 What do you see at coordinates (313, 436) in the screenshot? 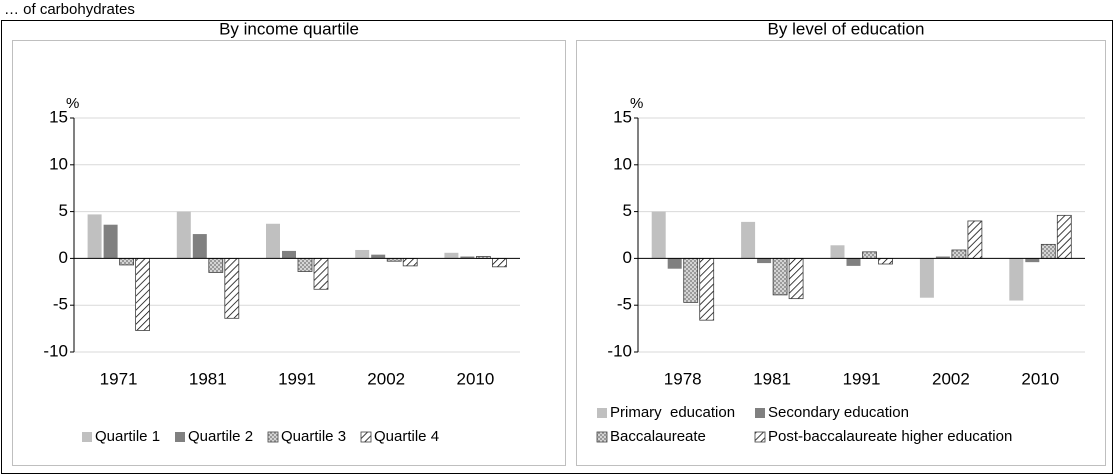
I see `legend-label: Quartile 3` at bounding box center [313, 436].